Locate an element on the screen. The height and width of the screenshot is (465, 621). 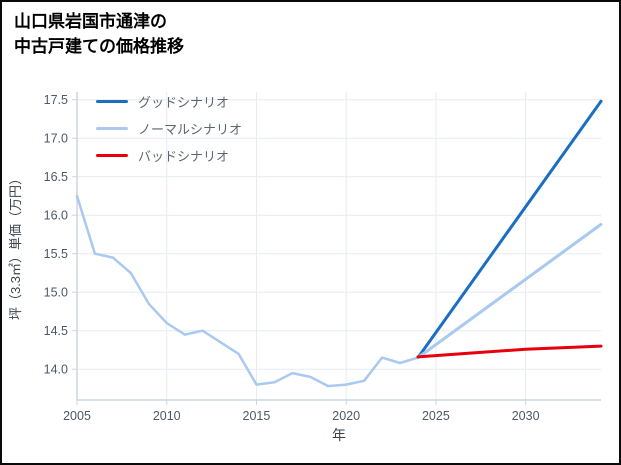
y-tick-label: 14.0 is located at coordinates (56, 370).